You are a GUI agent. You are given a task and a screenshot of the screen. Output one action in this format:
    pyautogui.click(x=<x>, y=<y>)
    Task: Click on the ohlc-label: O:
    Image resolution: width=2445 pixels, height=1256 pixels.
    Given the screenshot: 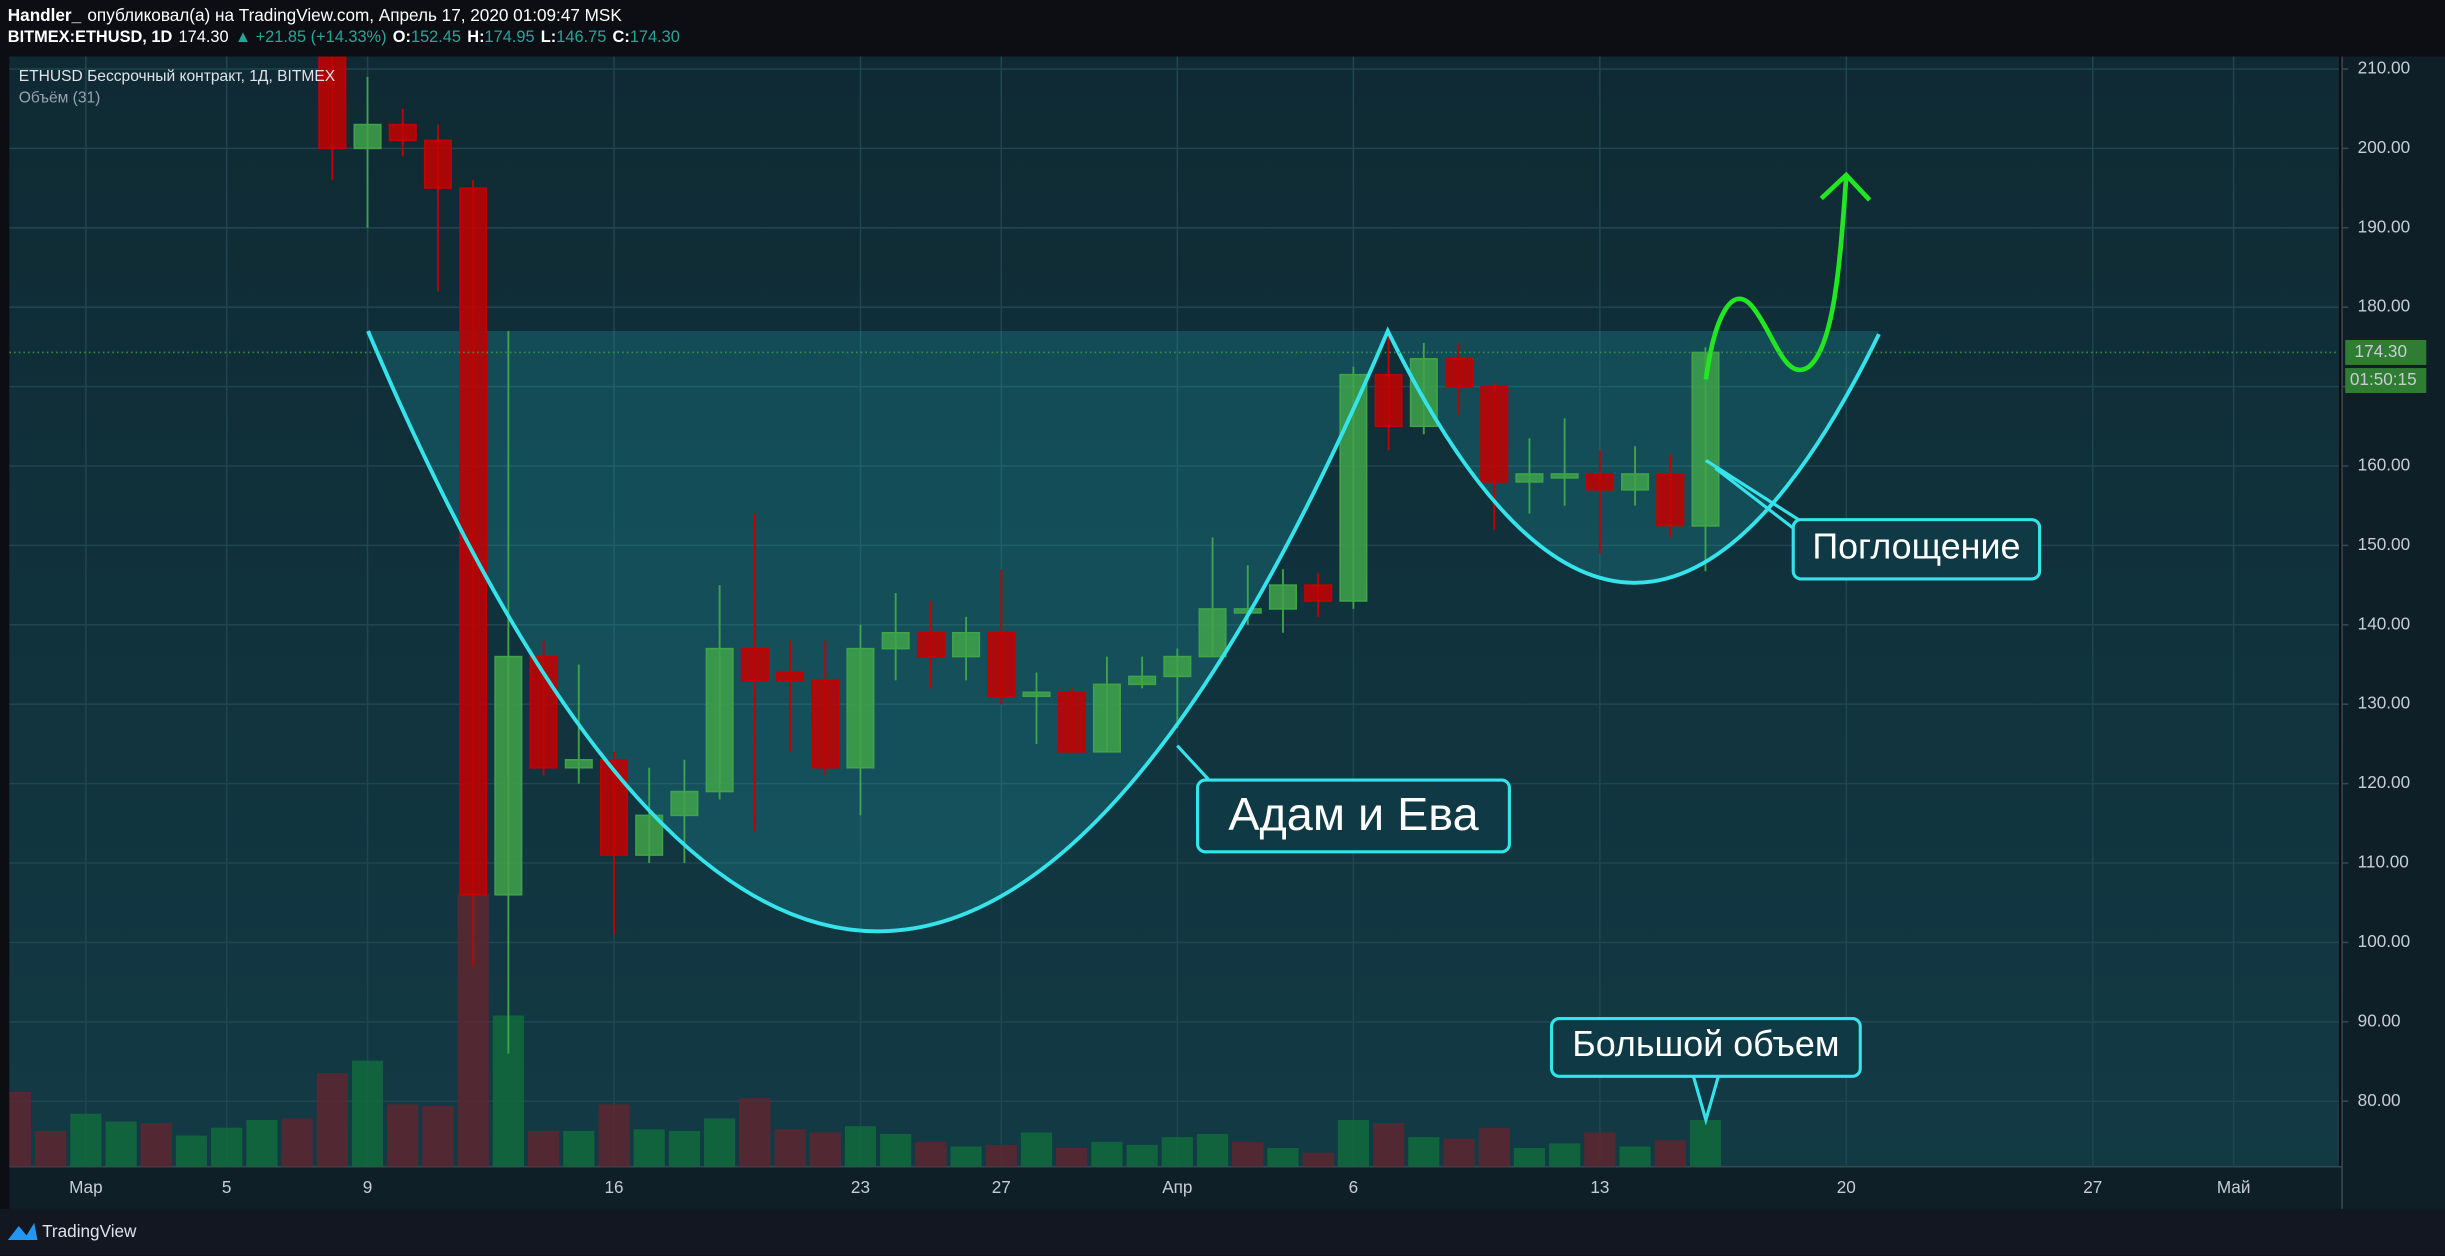 What is the action you would take?
    pyautogui.click(x=402, y=37)
    